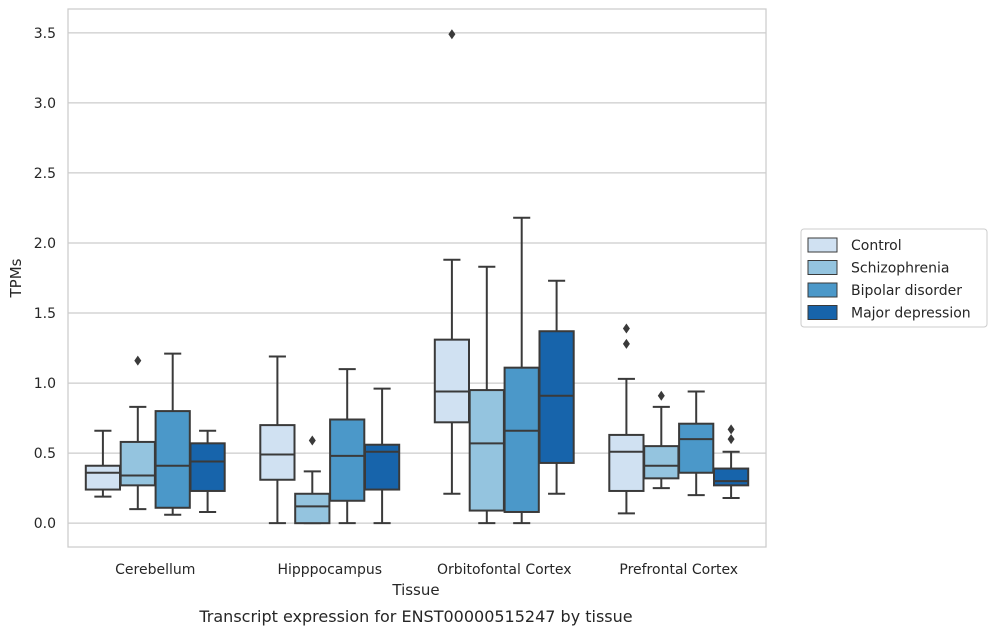  Describe the element at coordinates (155, 570) in the screenshot. I see `x-tick-label: Cerebellum` at that location.